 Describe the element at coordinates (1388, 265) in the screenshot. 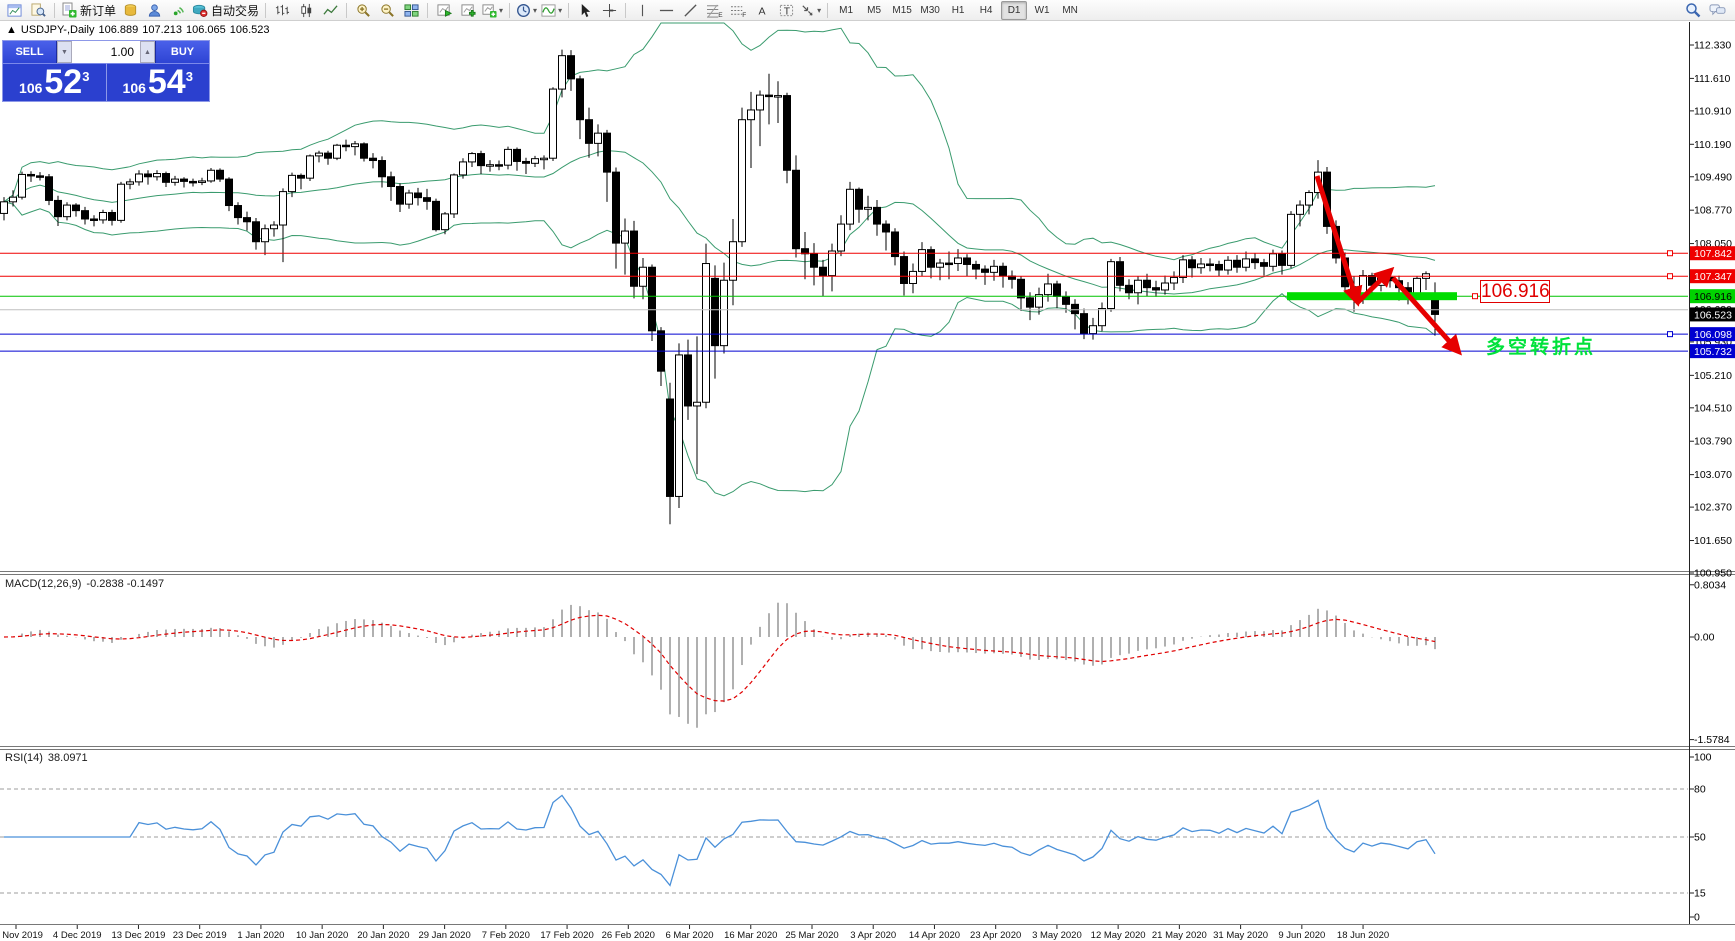

I see `trend-arrows` at that location.